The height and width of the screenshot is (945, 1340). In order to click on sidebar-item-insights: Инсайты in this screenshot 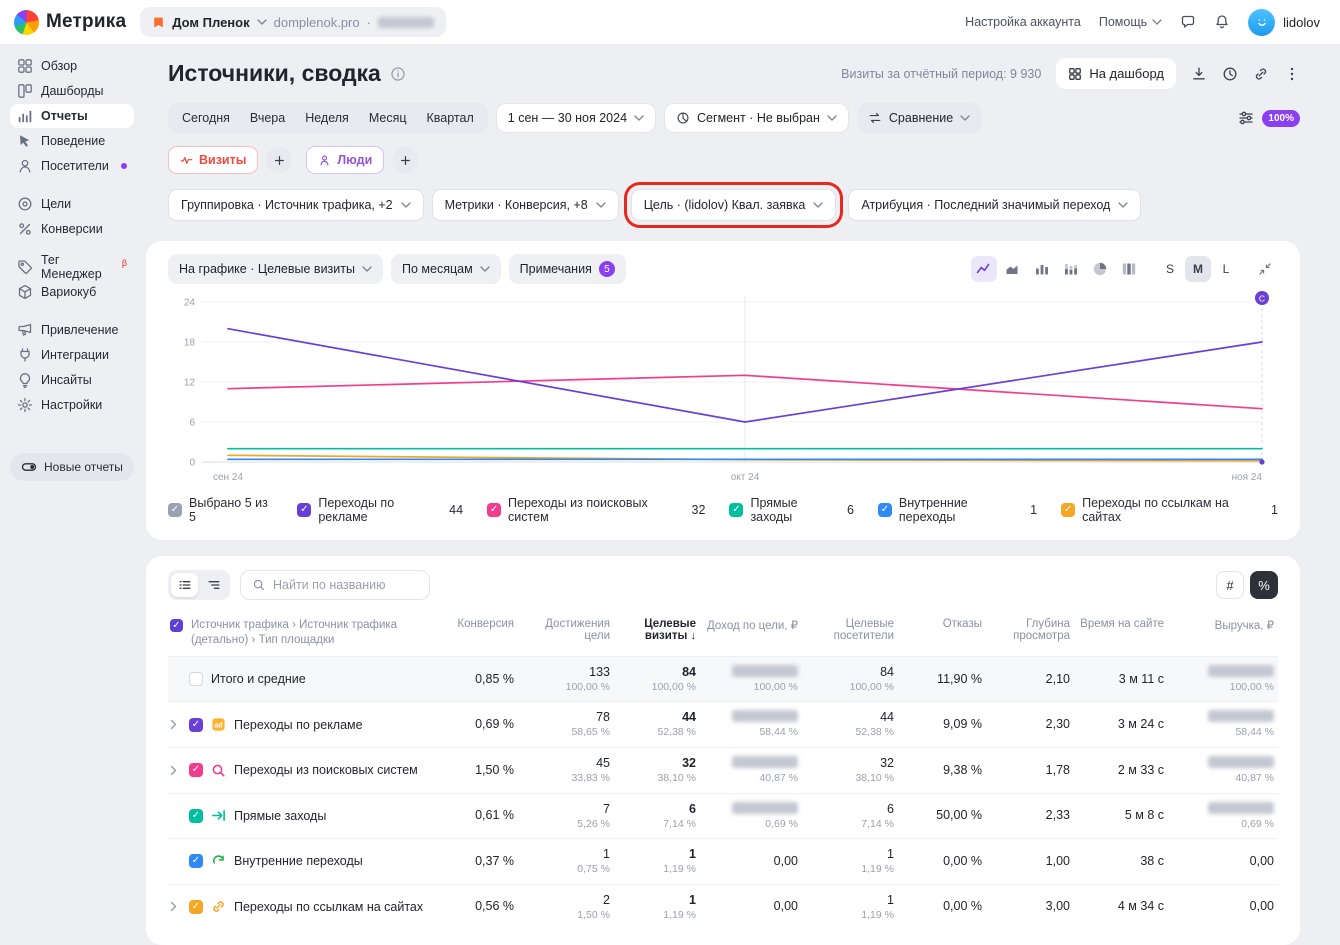, I will do `click(72, 380)`.